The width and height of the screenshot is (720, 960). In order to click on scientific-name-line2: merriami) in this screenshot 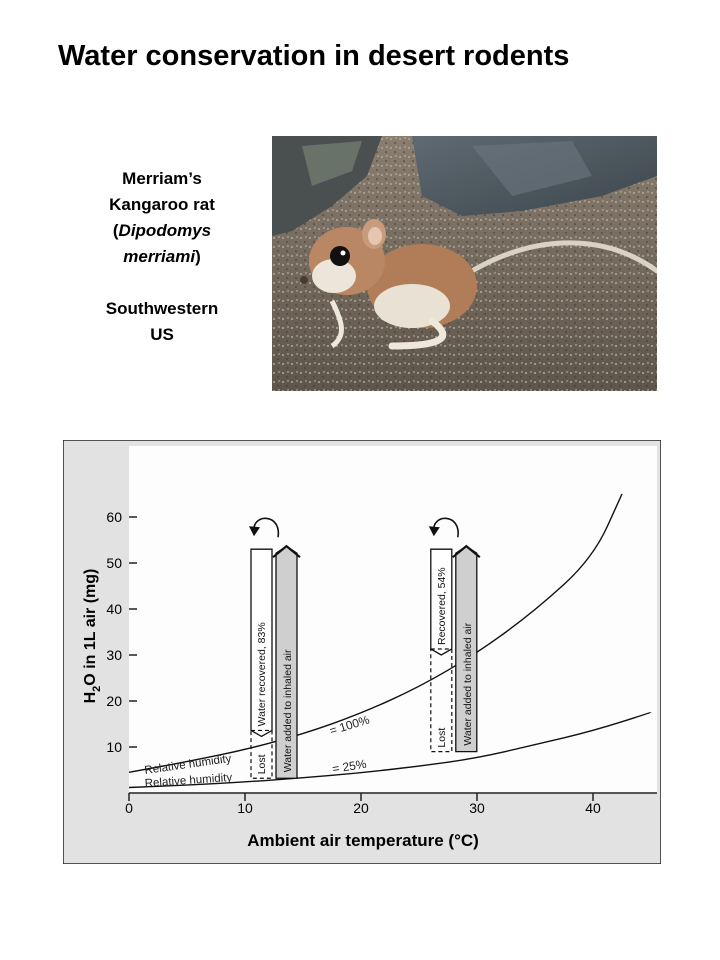, I will do `click(162, 257)`.